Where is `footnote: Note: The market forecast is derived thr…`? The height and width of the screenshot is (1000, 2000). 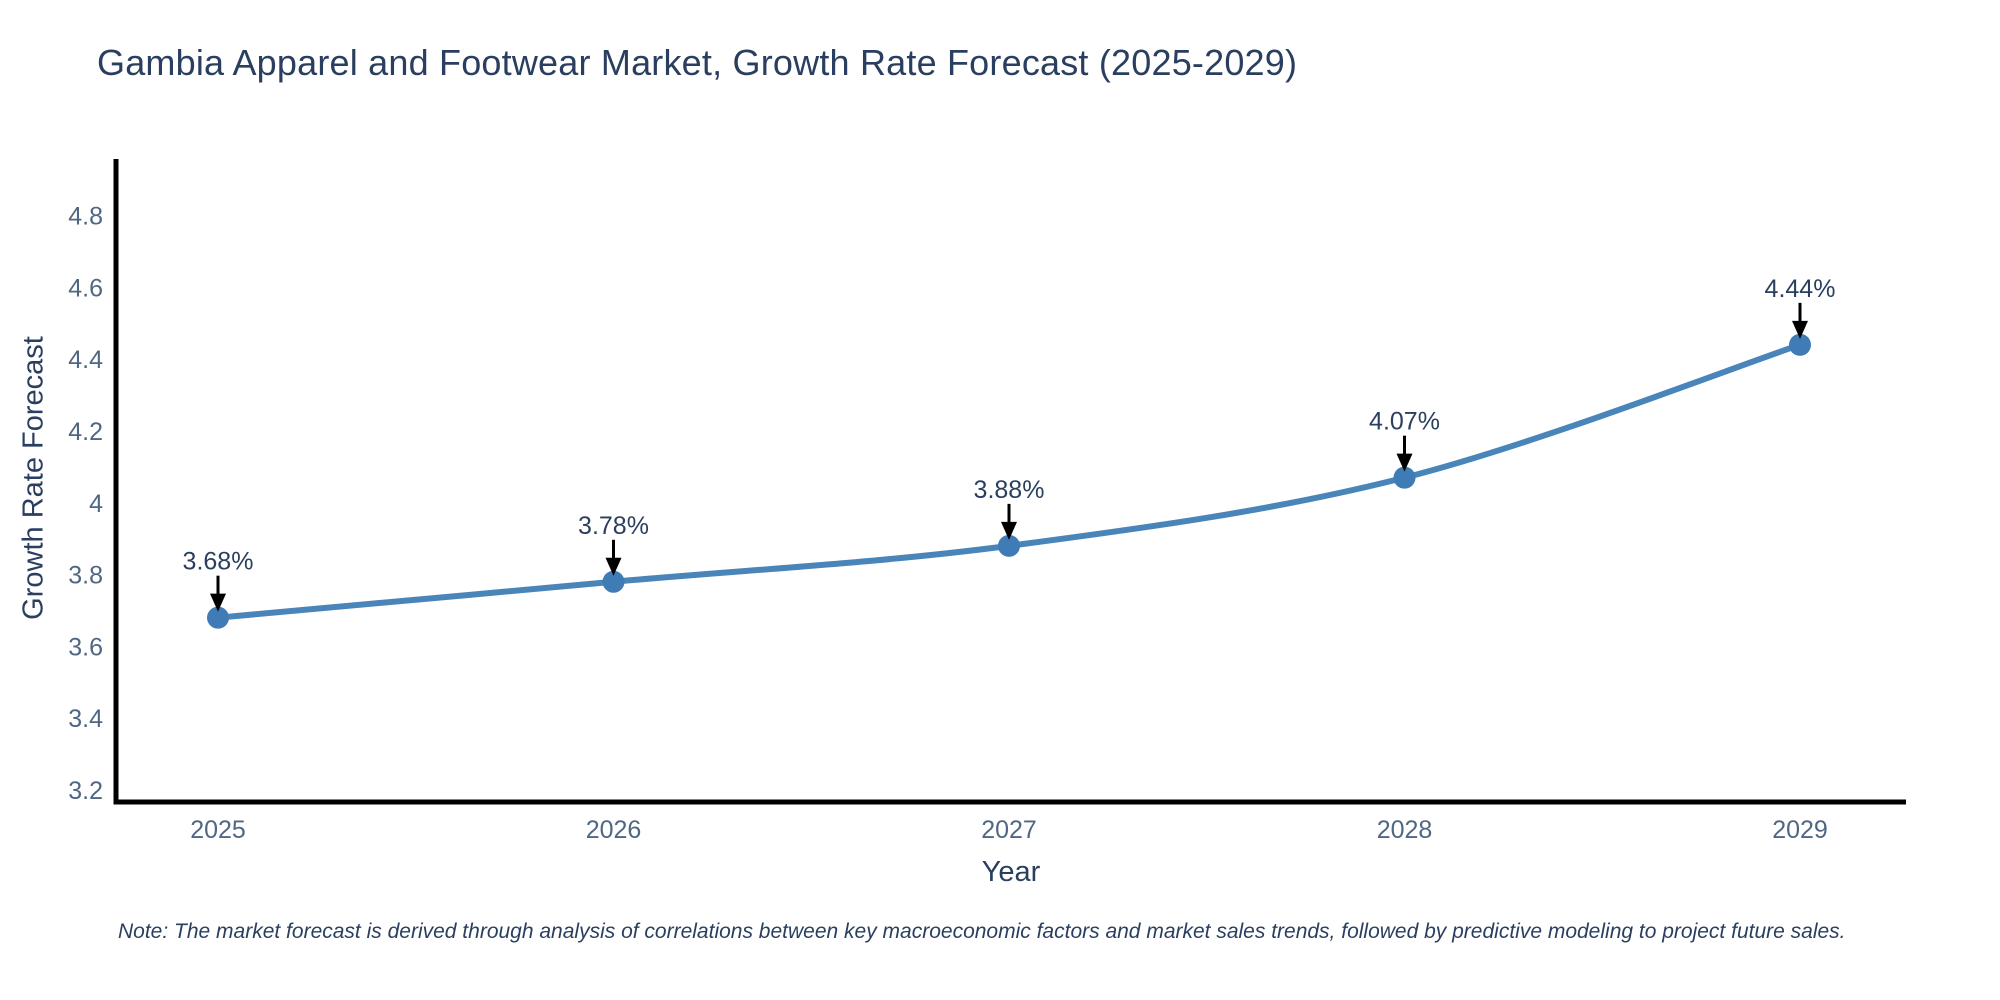 footnote: Note: The market forecast is derived thr… is located at coordinates (982, 931).